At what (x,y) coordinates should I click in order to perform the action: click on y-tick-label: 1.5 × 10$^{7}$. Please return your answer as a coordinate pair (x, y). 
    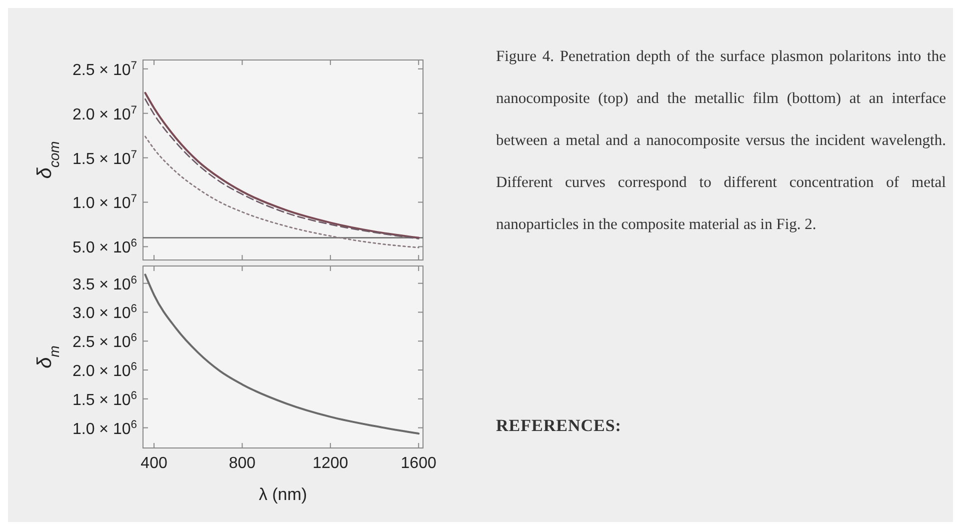
    Looking at the image, I should click on (104, 158).